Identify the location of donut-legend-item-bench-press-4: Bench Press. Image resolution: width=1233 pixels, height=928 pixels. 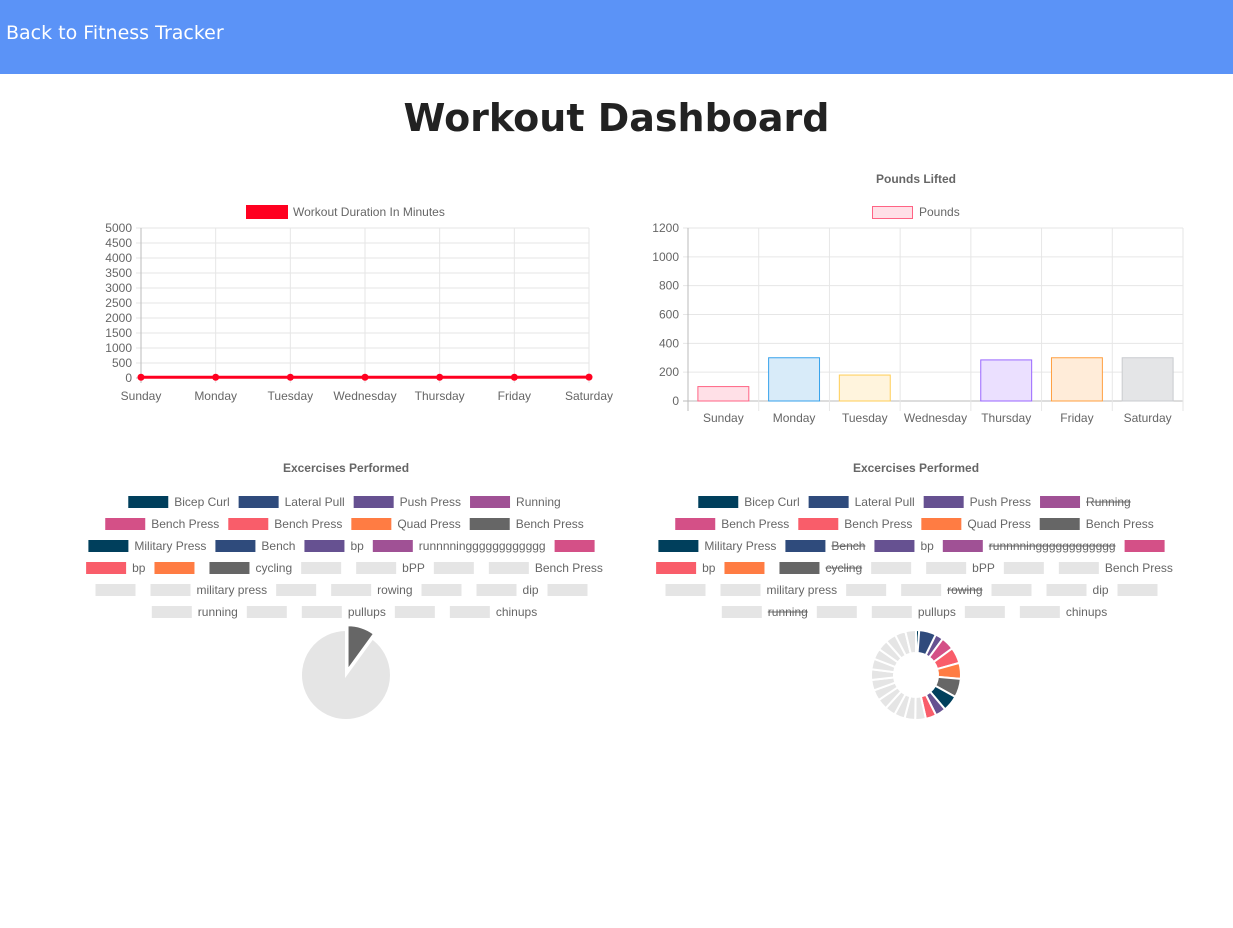
(732, 524).